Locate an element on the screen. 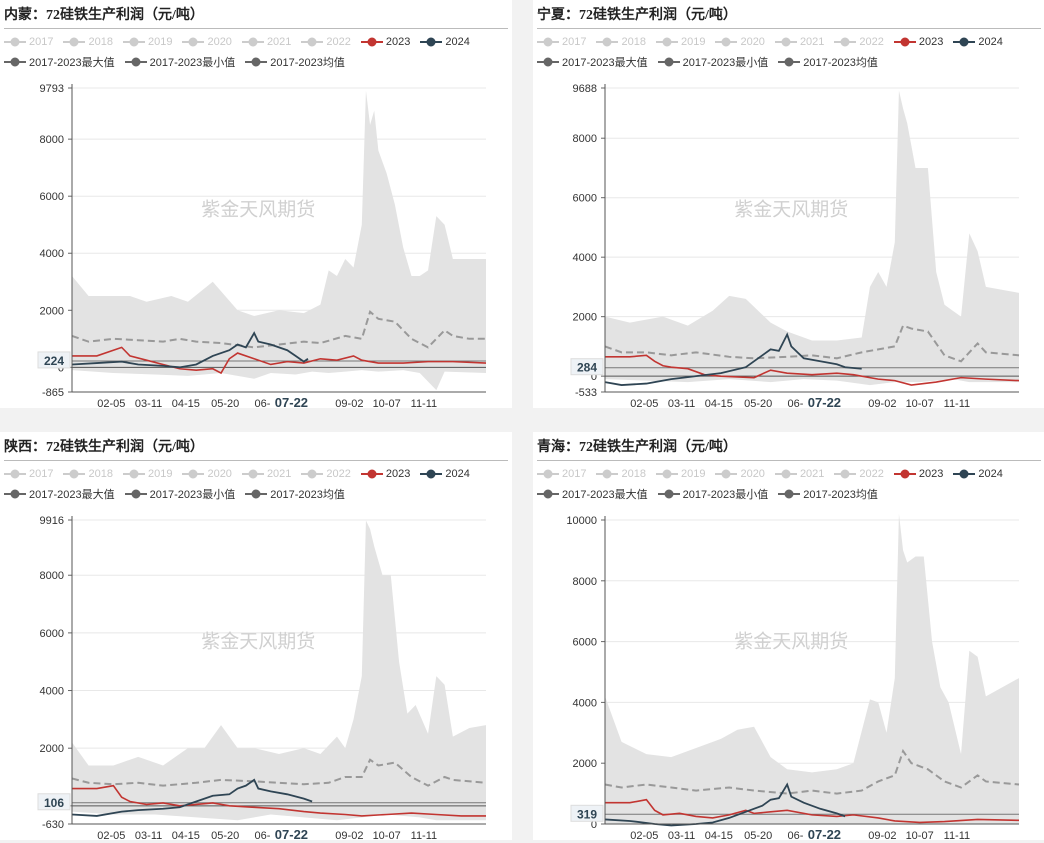 This screenshot has width=1044, height=843. legend-label: 2019 is located at coordinates (693, 474).